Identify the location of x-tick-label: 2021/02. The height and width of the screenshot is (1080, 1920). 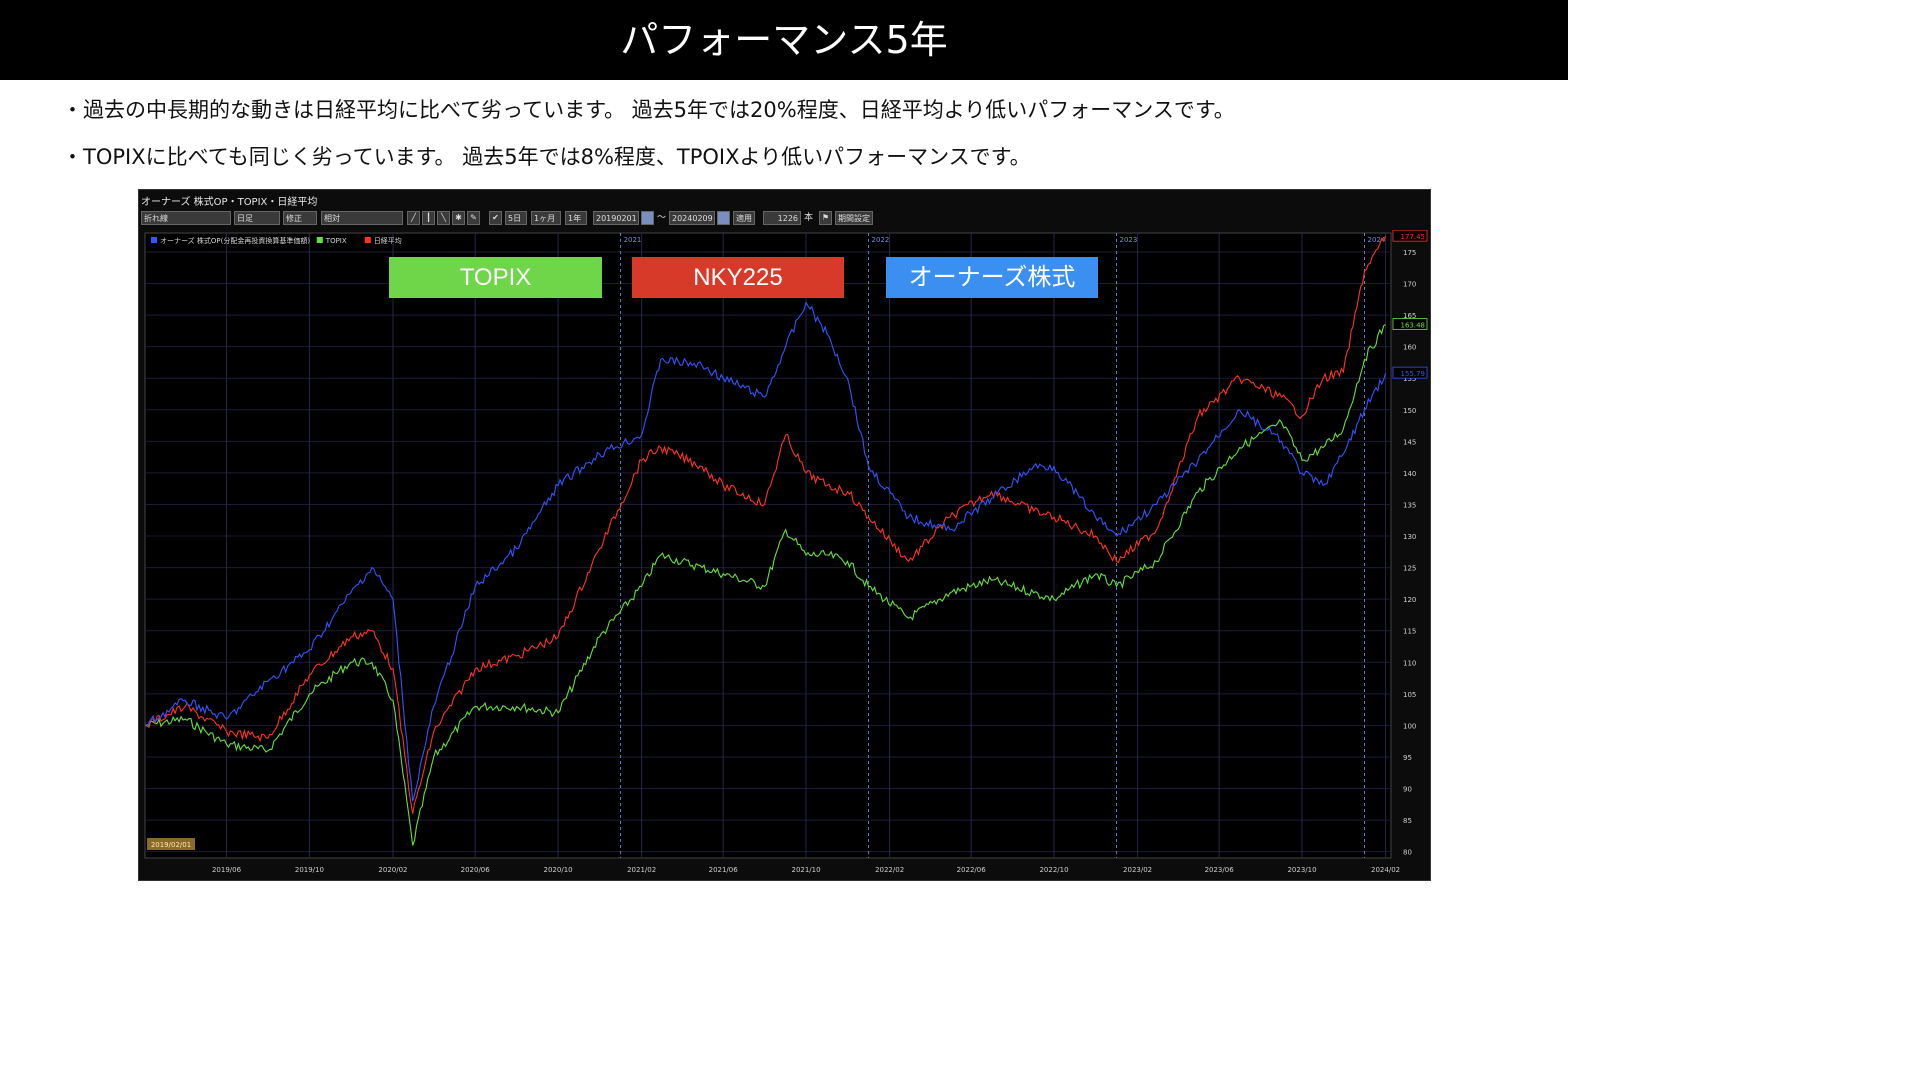
(641, 870).